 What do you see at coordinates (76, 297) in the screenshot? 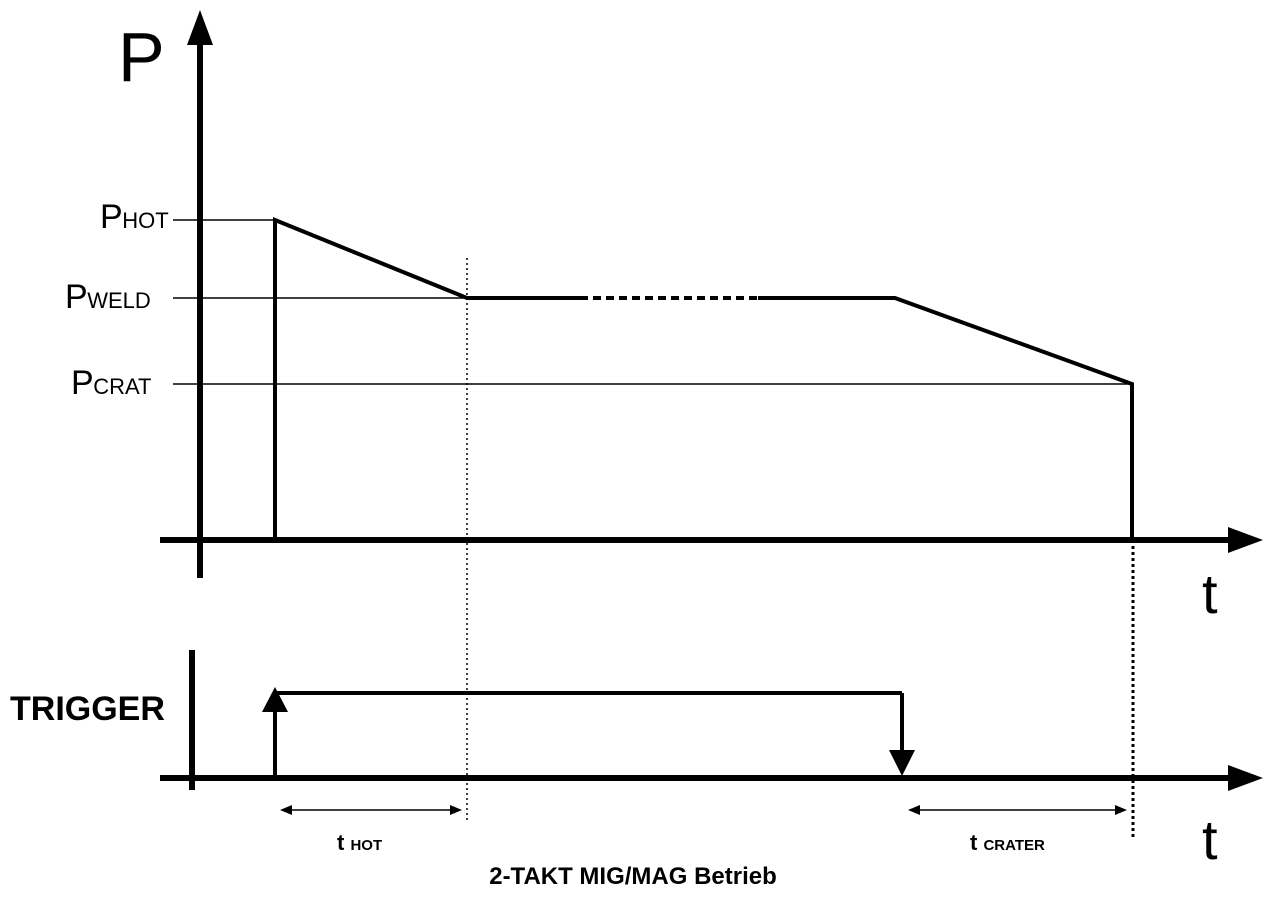
I see `p-weld-label-main: P` at bounding box center [76, 297].